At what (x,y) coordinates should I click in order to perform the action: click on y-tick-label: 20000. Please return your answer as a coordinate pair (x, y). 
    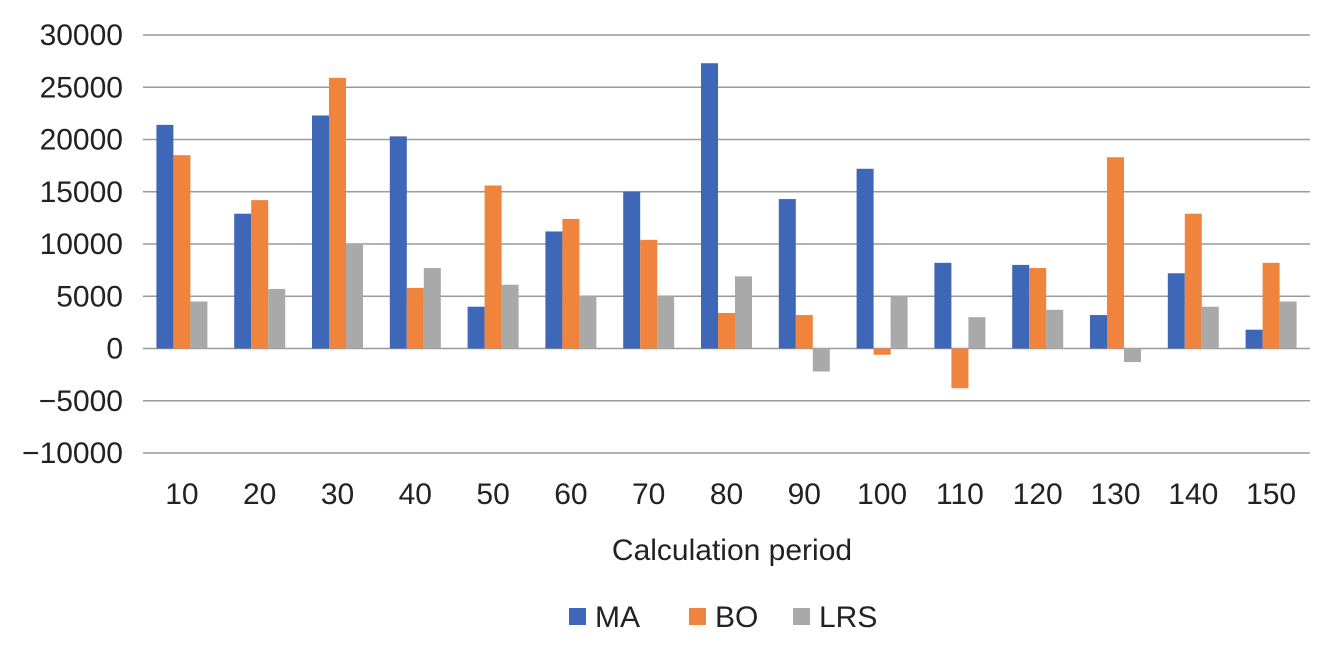
    Looking at the image, I should click on (81, 140).